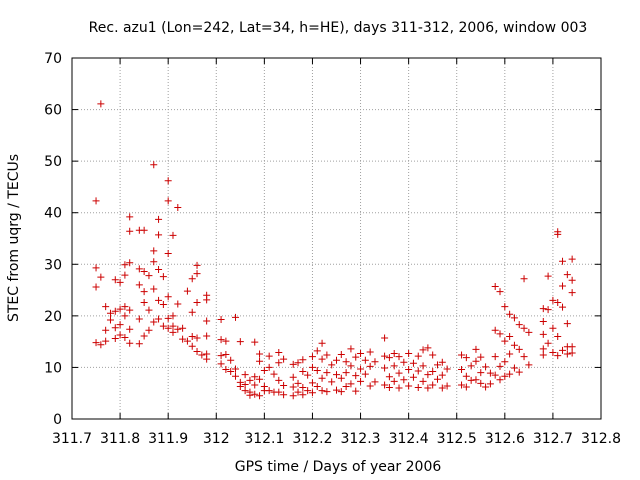  What do you see at coordinates (505, 439) in the screenshot?
I see `x-tick-label: 312.6` at bounding box center [505, 439].